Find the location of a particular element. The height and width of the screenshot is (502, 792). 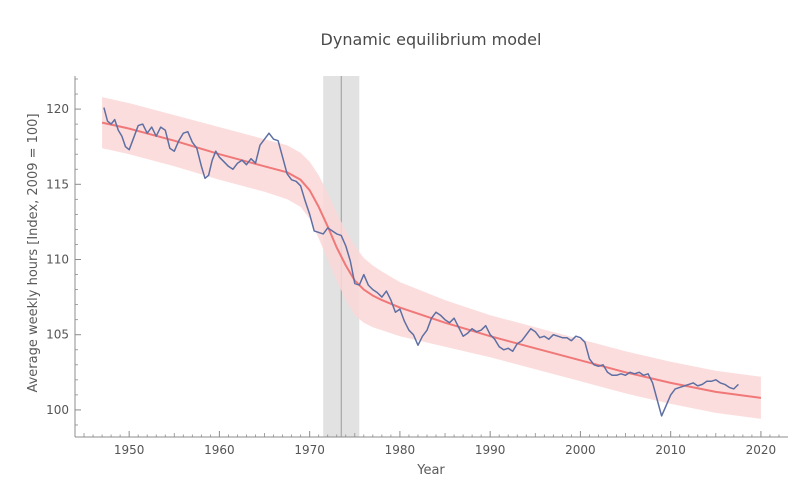

y-tick-label: 105 is located at coordinates (57, 335).